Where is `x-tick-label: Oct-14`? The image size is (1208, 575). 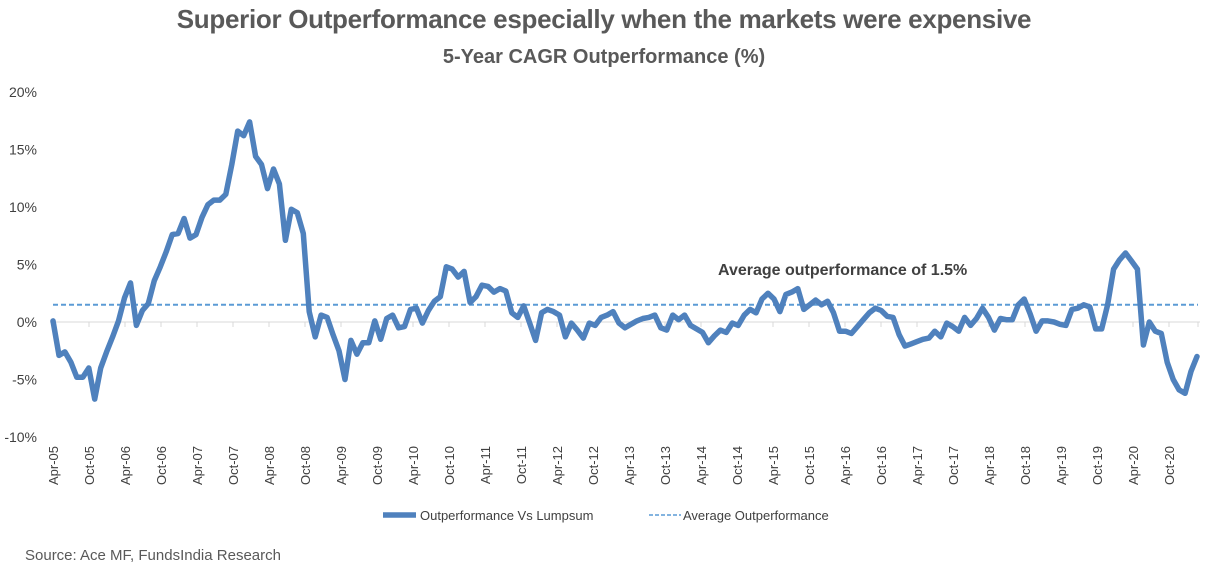 x-tick-label: Oct-14 is located at coordinates (737, 465).